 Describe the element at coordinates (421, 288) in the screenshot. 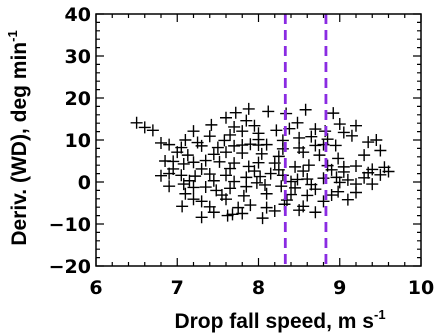

I see `x-tick-label: 10` at that location.